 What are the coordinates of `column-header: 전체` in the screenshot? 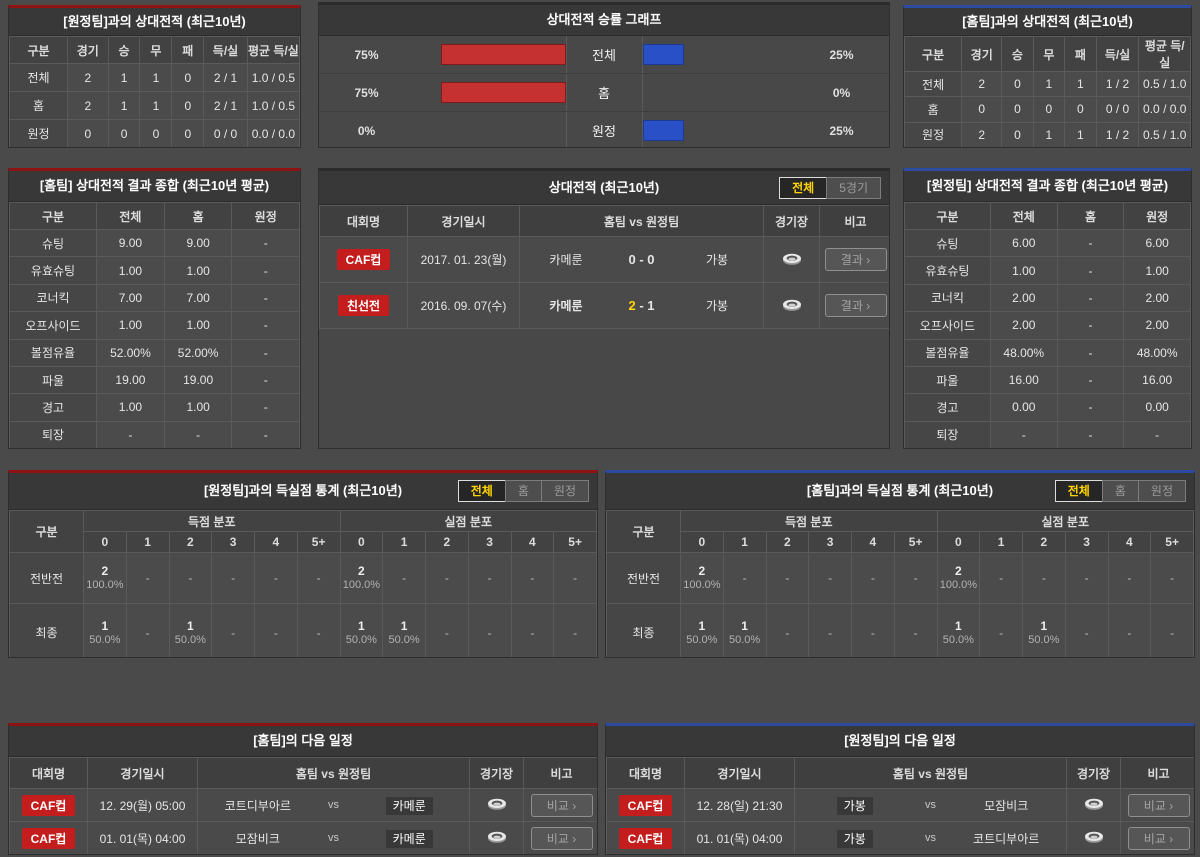 It's located at (130, 216).